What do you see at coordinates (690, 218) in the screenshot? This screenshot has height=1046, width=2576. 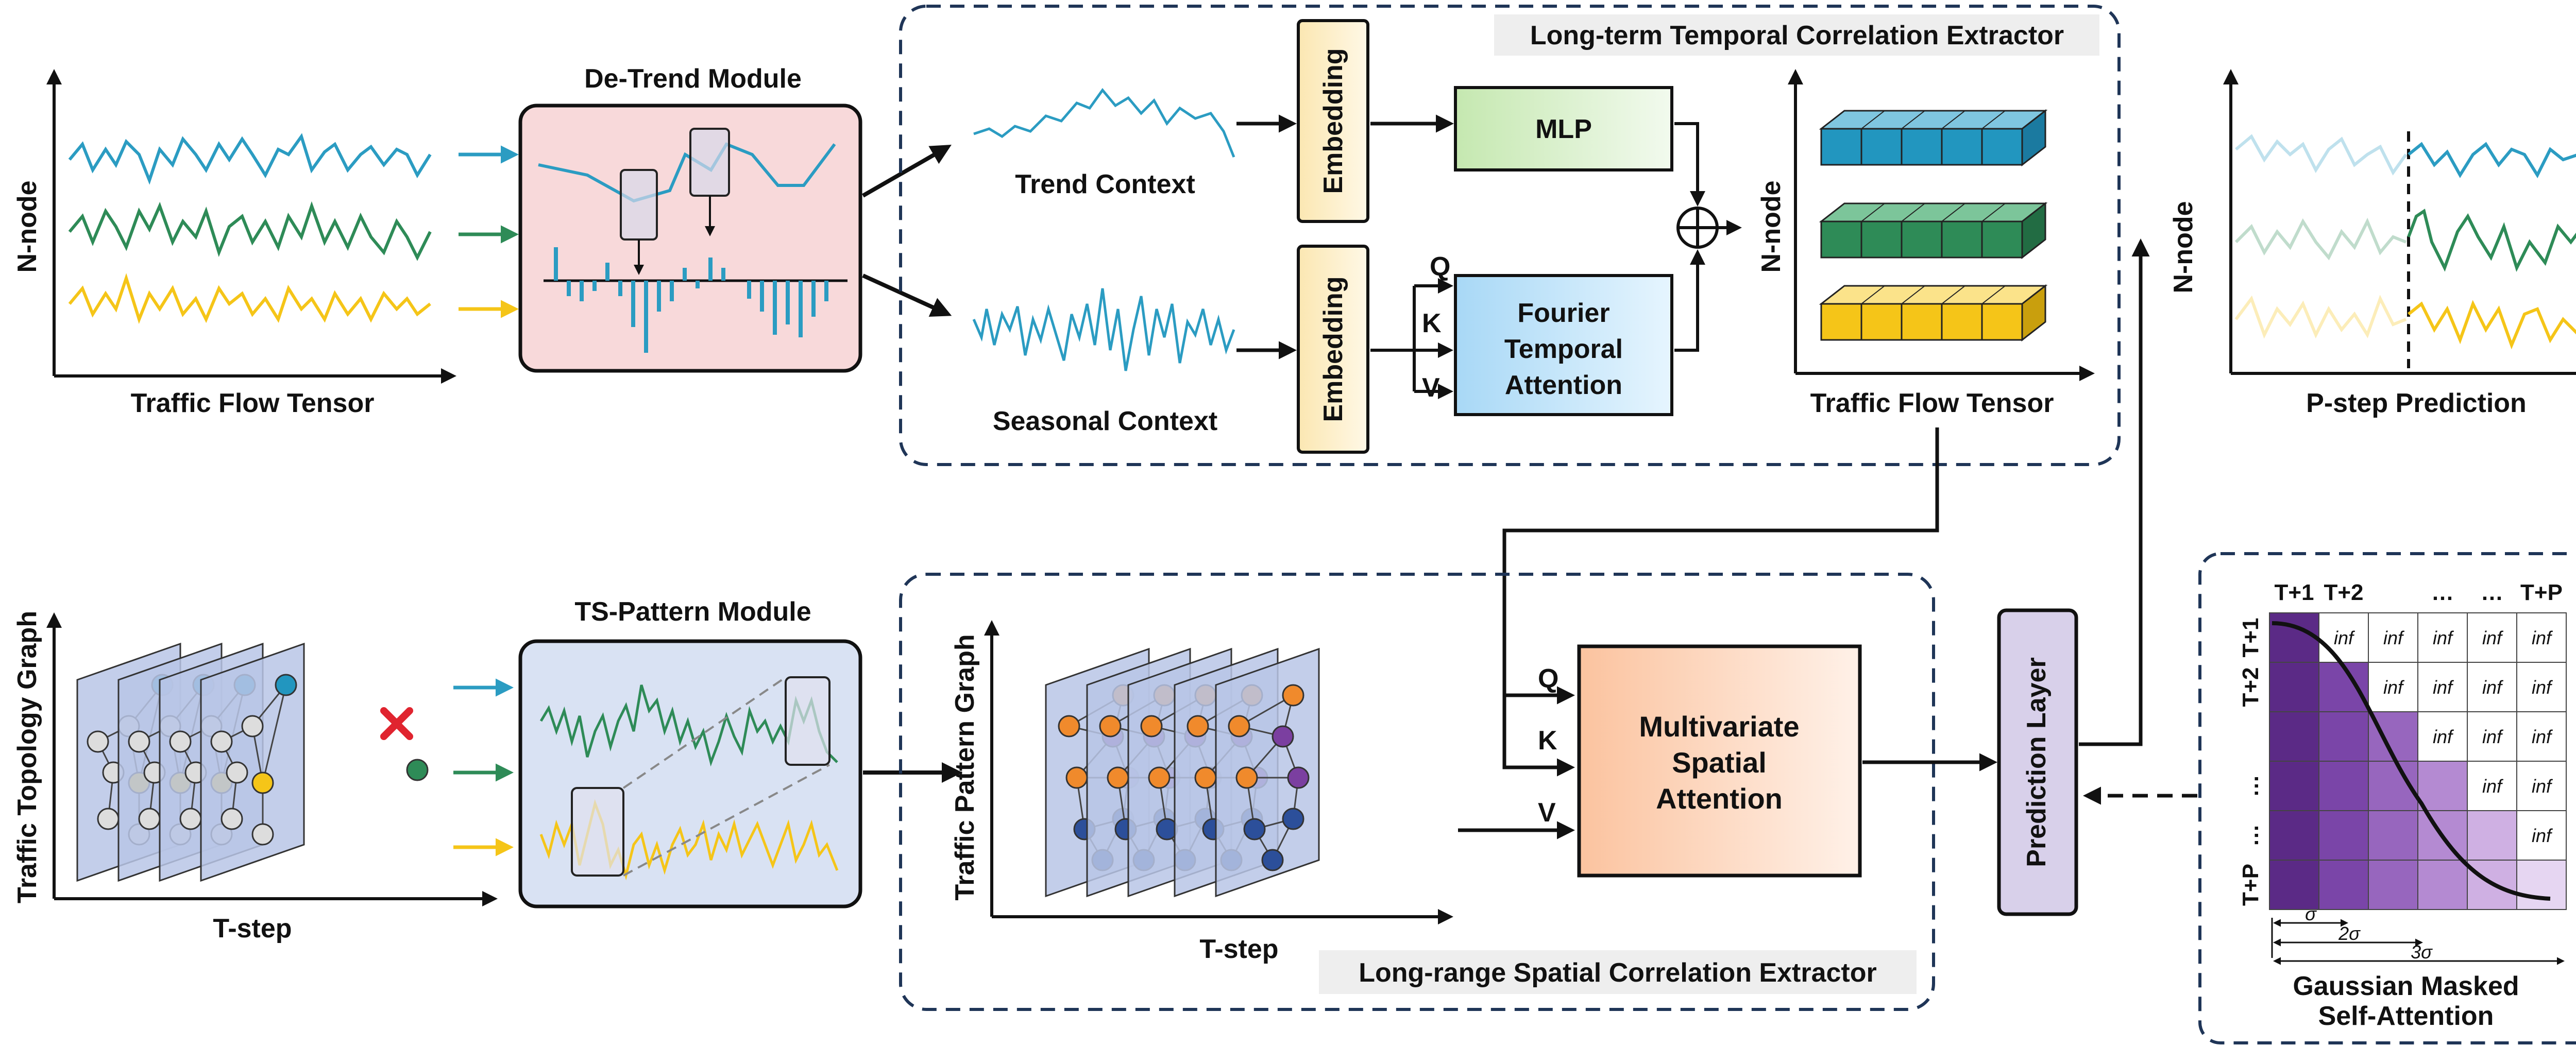 I see `detrend-module: De-Trend Module` at bounding box center [690, 218].